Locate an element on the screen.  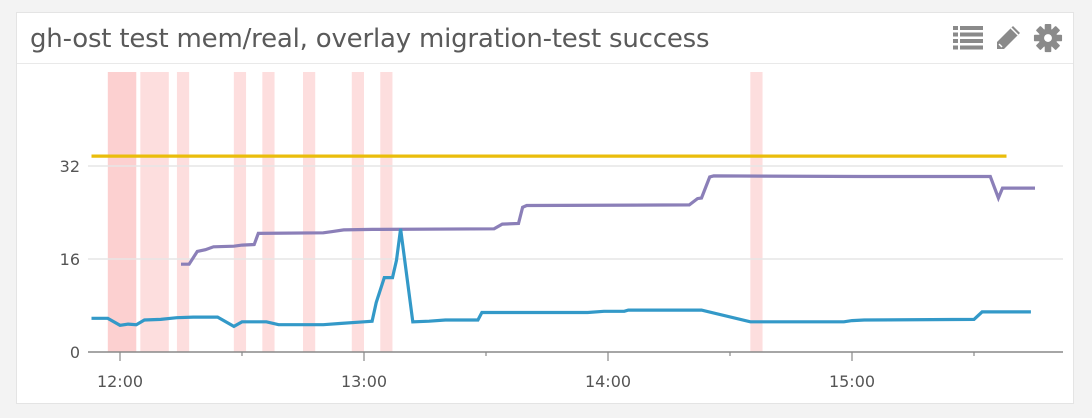
x-tick-label: 13:00 is located at coordinates (364, 381).